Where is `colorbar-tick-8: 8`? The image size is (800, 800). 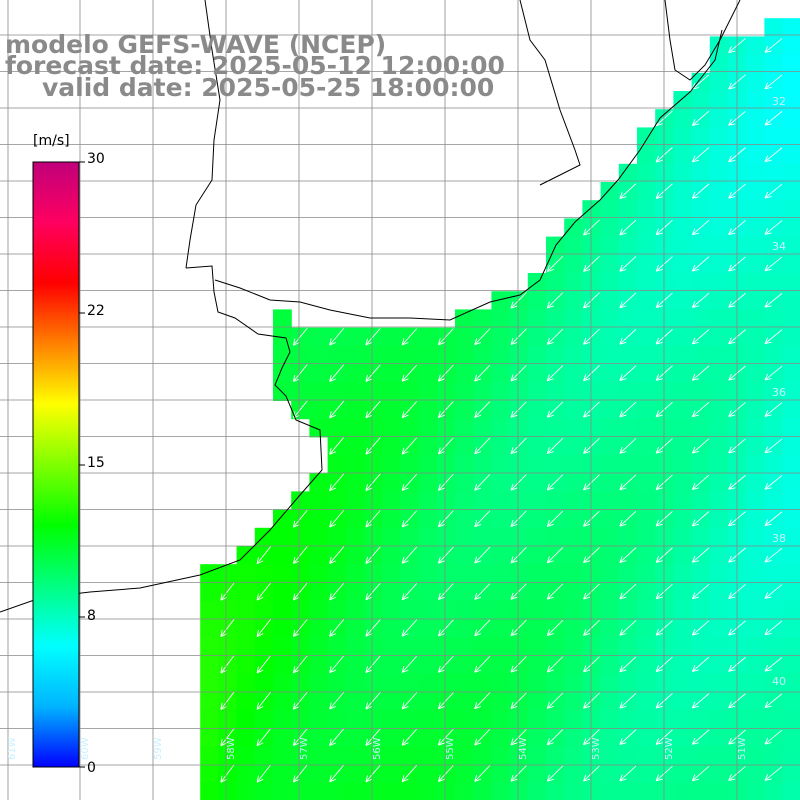
colorbar-tick-8: 8 is located at coordinates (91, 616).